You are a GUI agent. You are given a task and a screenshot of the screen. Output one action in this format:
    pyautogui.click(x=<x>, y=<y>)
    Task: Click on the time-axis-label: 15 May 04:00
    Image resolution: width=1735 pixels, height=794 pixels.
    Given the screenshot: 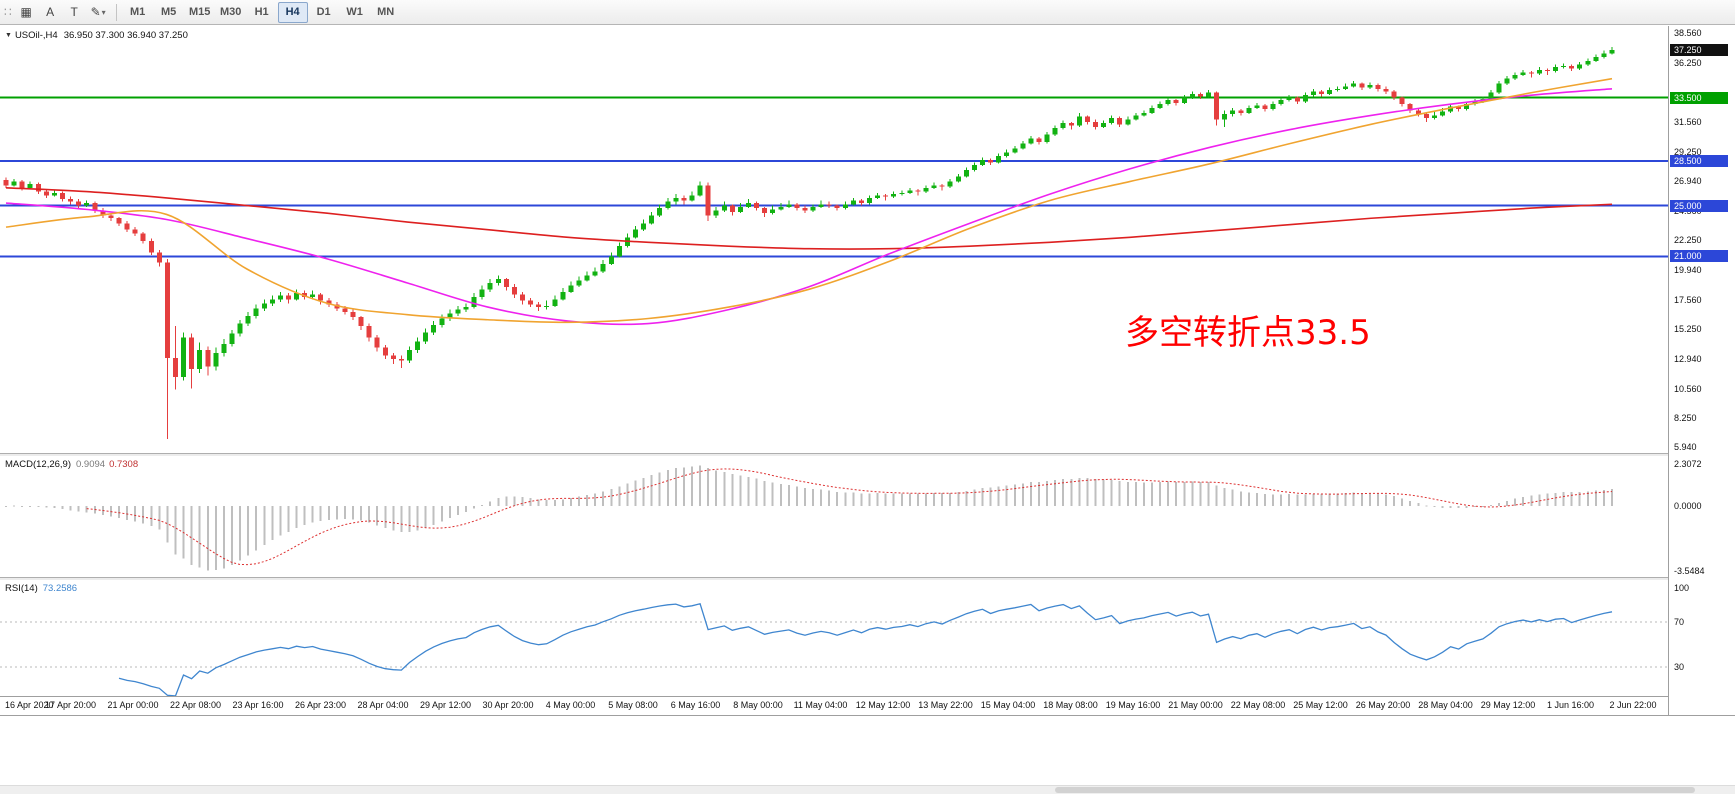 What is the action you would take?
    pyautogui.click(x=1008, y=705)
    